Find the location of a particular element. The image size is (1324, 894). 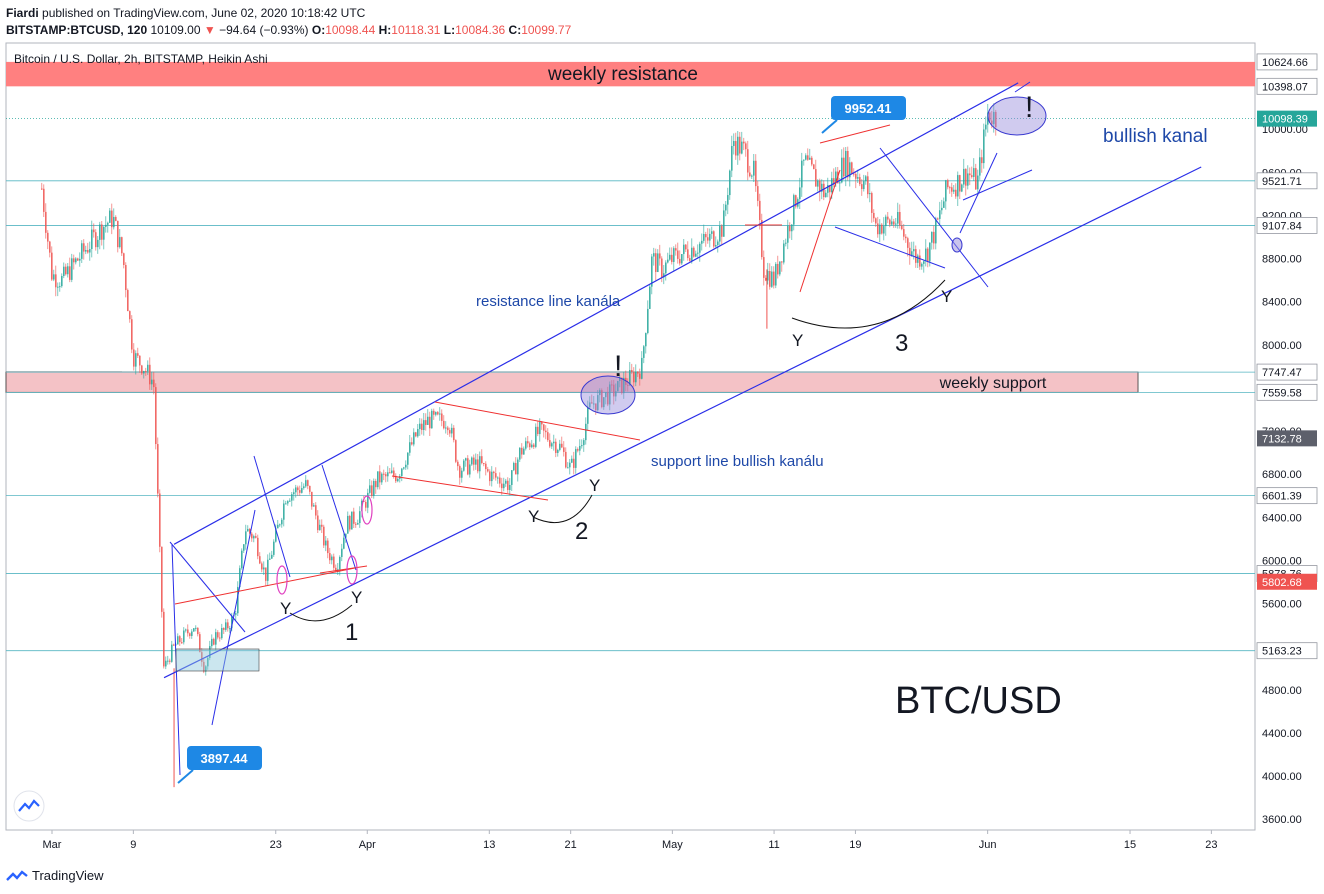

resistance-line-label: resistance line kanála is located at coordinates (548, 301).